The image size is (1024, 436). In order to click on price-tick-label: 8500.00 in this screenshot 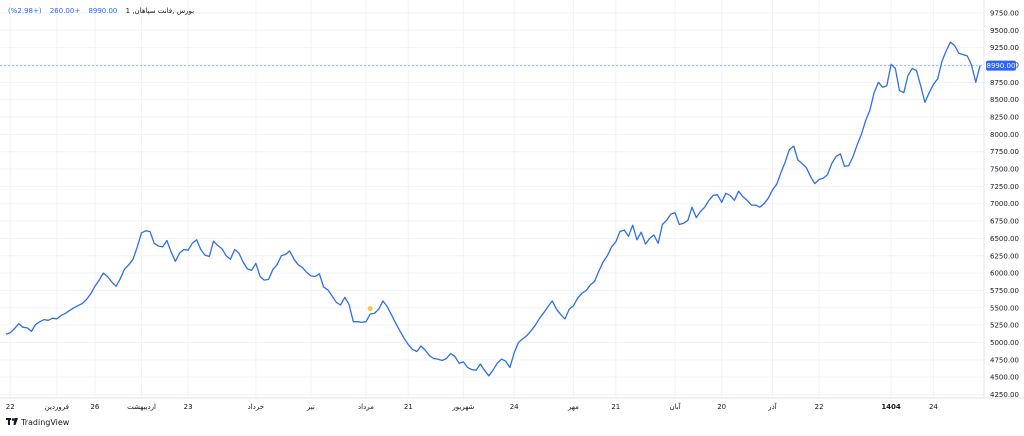, I will do `click(1004, 100)`.